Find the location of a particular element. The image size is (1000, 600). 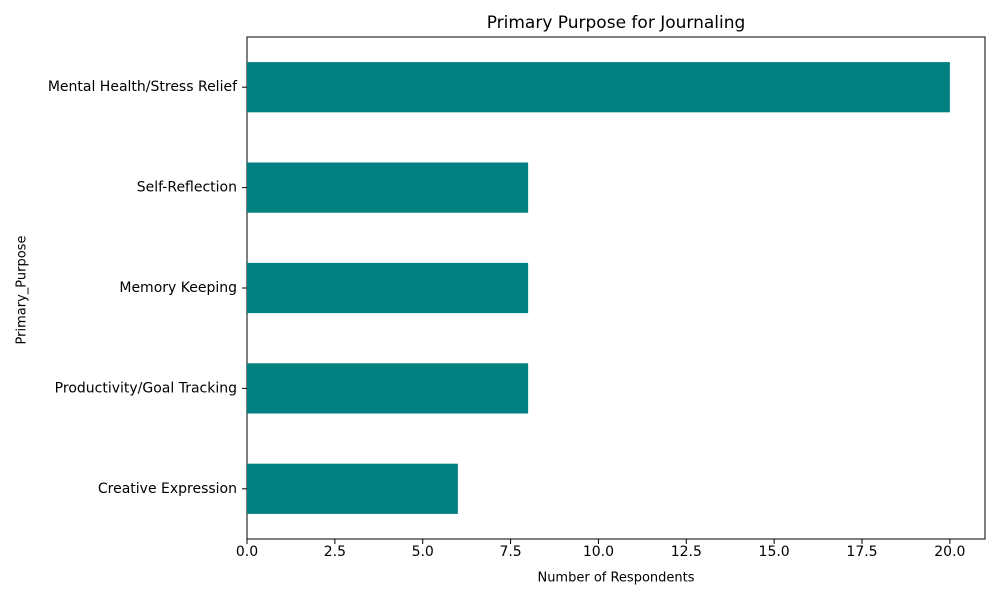

y-tick-label: Creative Expression is located at coordinates (167, 489).